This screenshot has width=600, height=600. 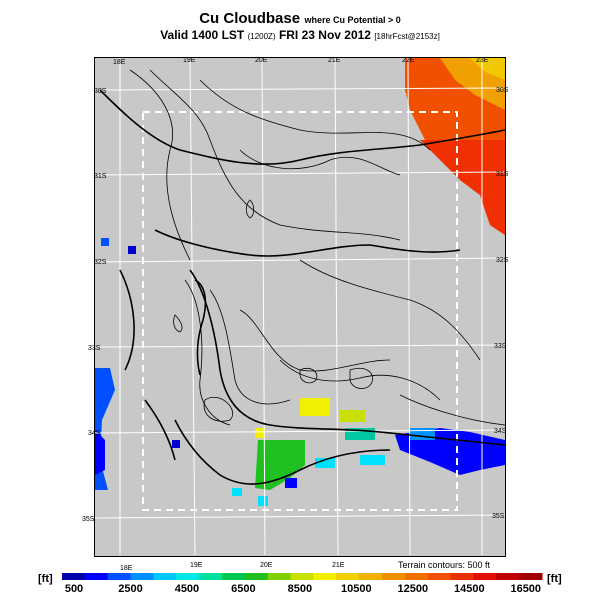 What do you see at coordinates (469, 589) in the screenshot?
I see `colorbar-tick-label: 14500` at bounding box center [469, 589].